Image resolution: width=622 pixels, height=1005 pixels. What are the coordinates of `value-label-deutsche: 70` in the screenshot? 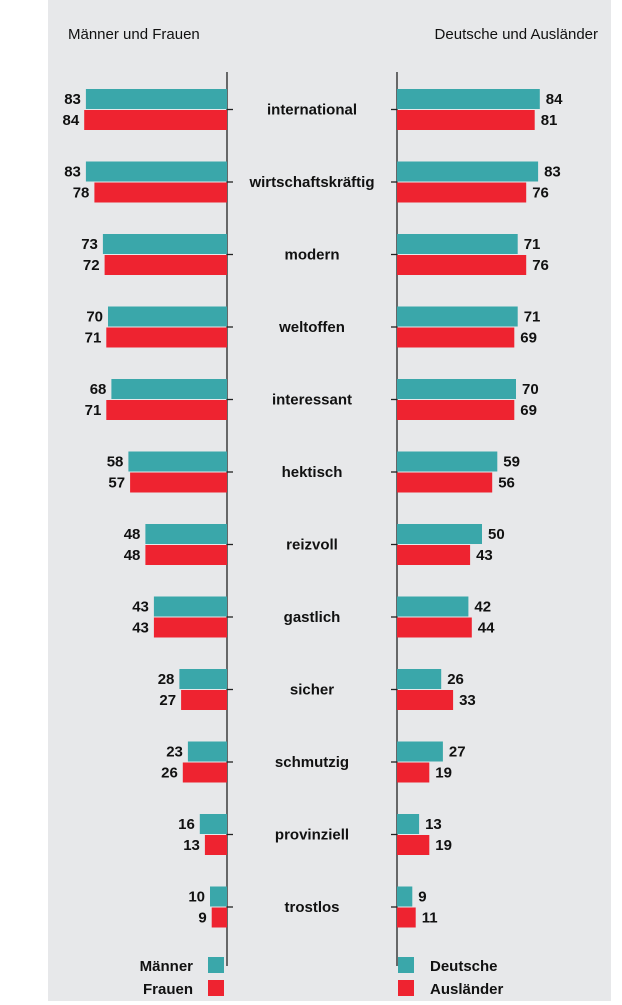 It's located at (530, 389).